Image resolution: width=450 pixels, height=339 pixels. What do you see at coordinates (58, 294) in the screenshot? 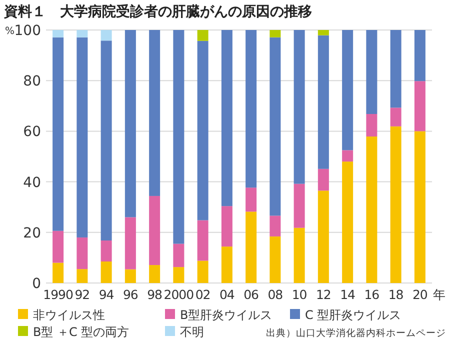
I see `x-tick-label: 1990` at bounding box center [58, 294].